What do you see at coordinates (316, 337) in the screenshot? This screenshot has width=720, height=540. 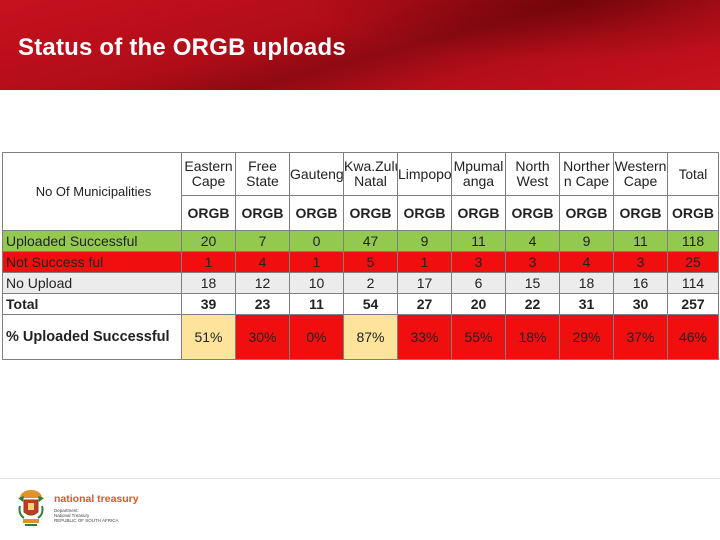 I see `percent-cell: 0%` at bounding box center [316, 337].